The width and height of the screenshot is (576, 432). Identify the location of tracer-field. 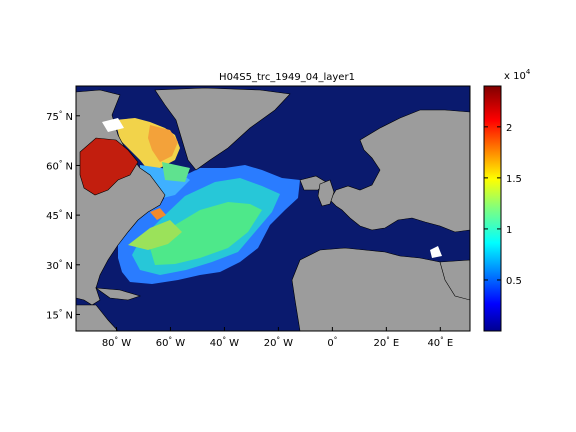
(207, 201).